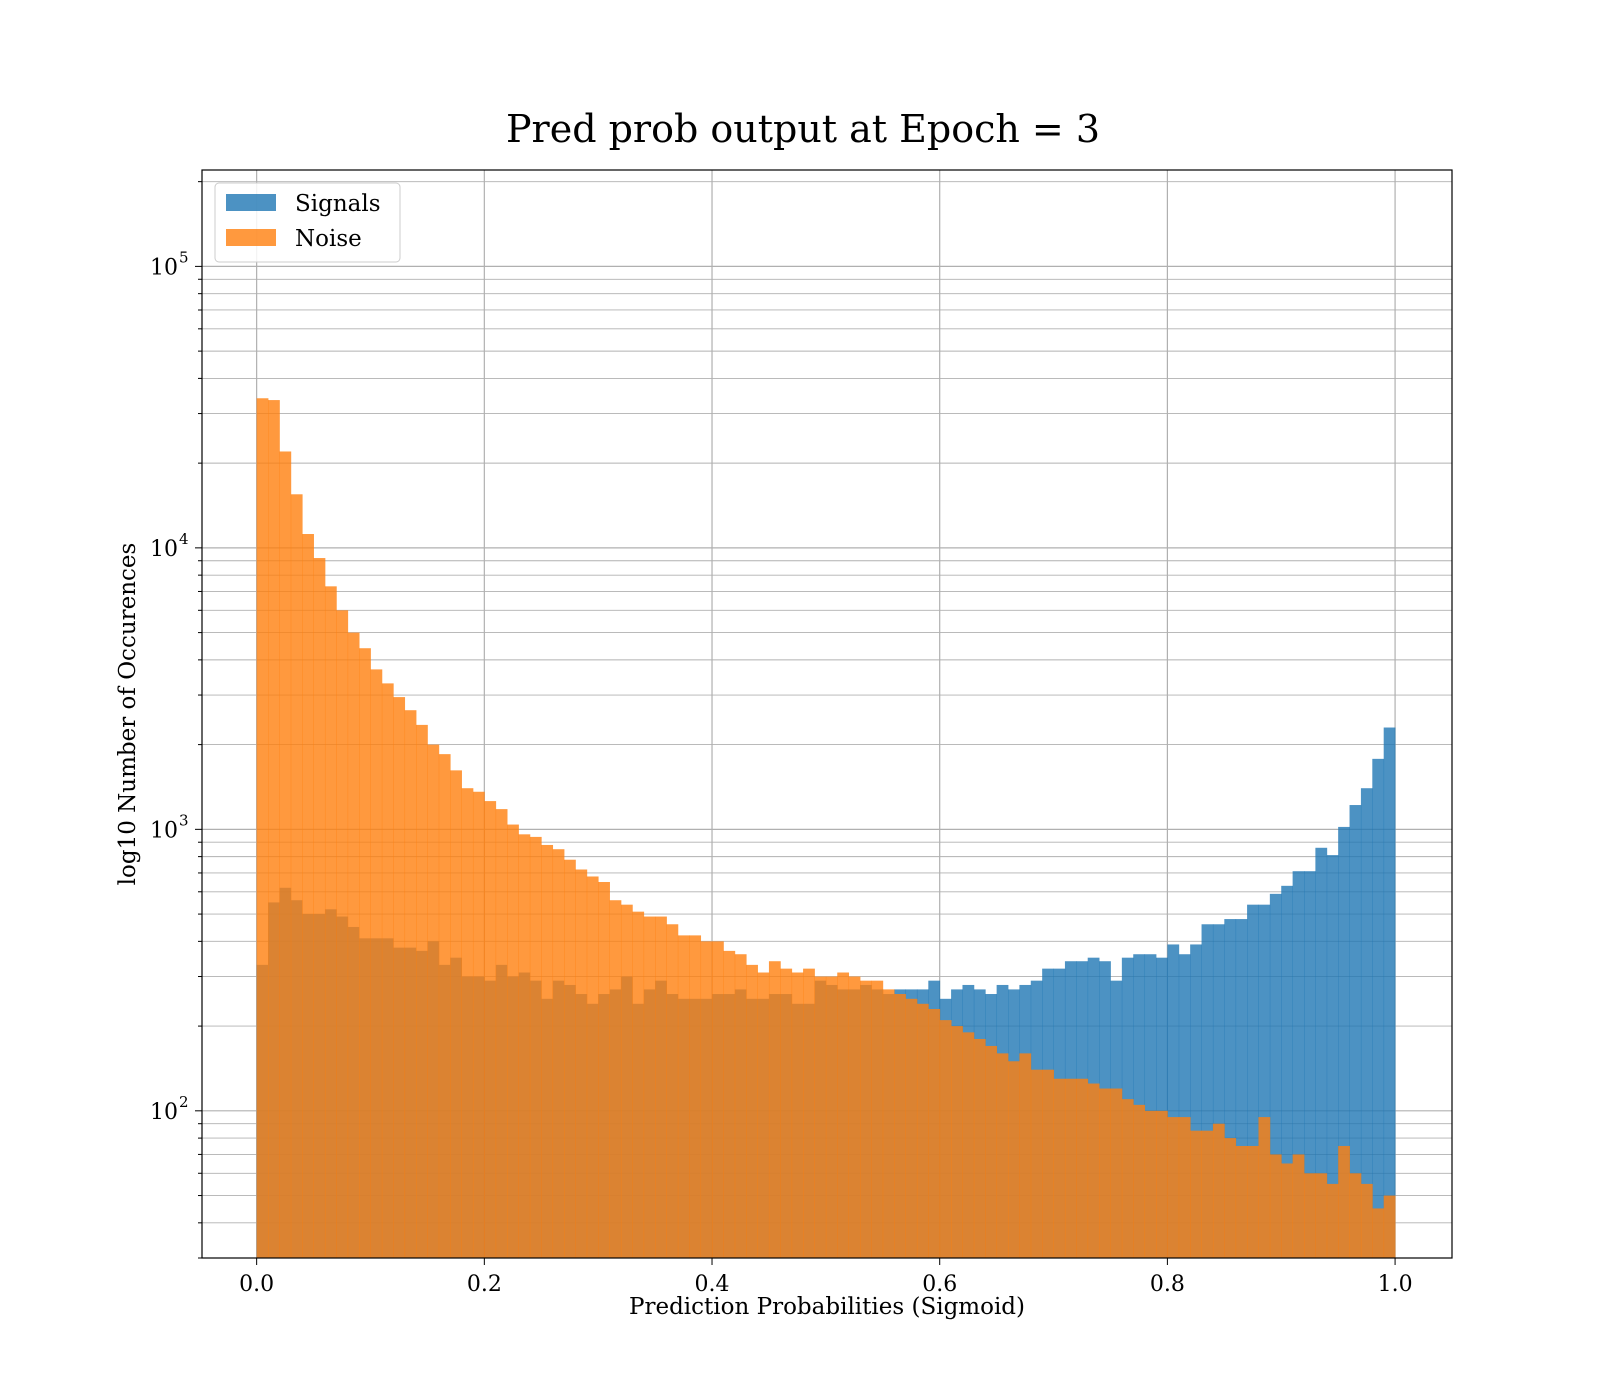 The image size is (1600, 1400). What do you see at coordinates (1167, 1284) in the screenshot?
I see `x-tick-label: 0.8` at bounding box center [1167, 1284].